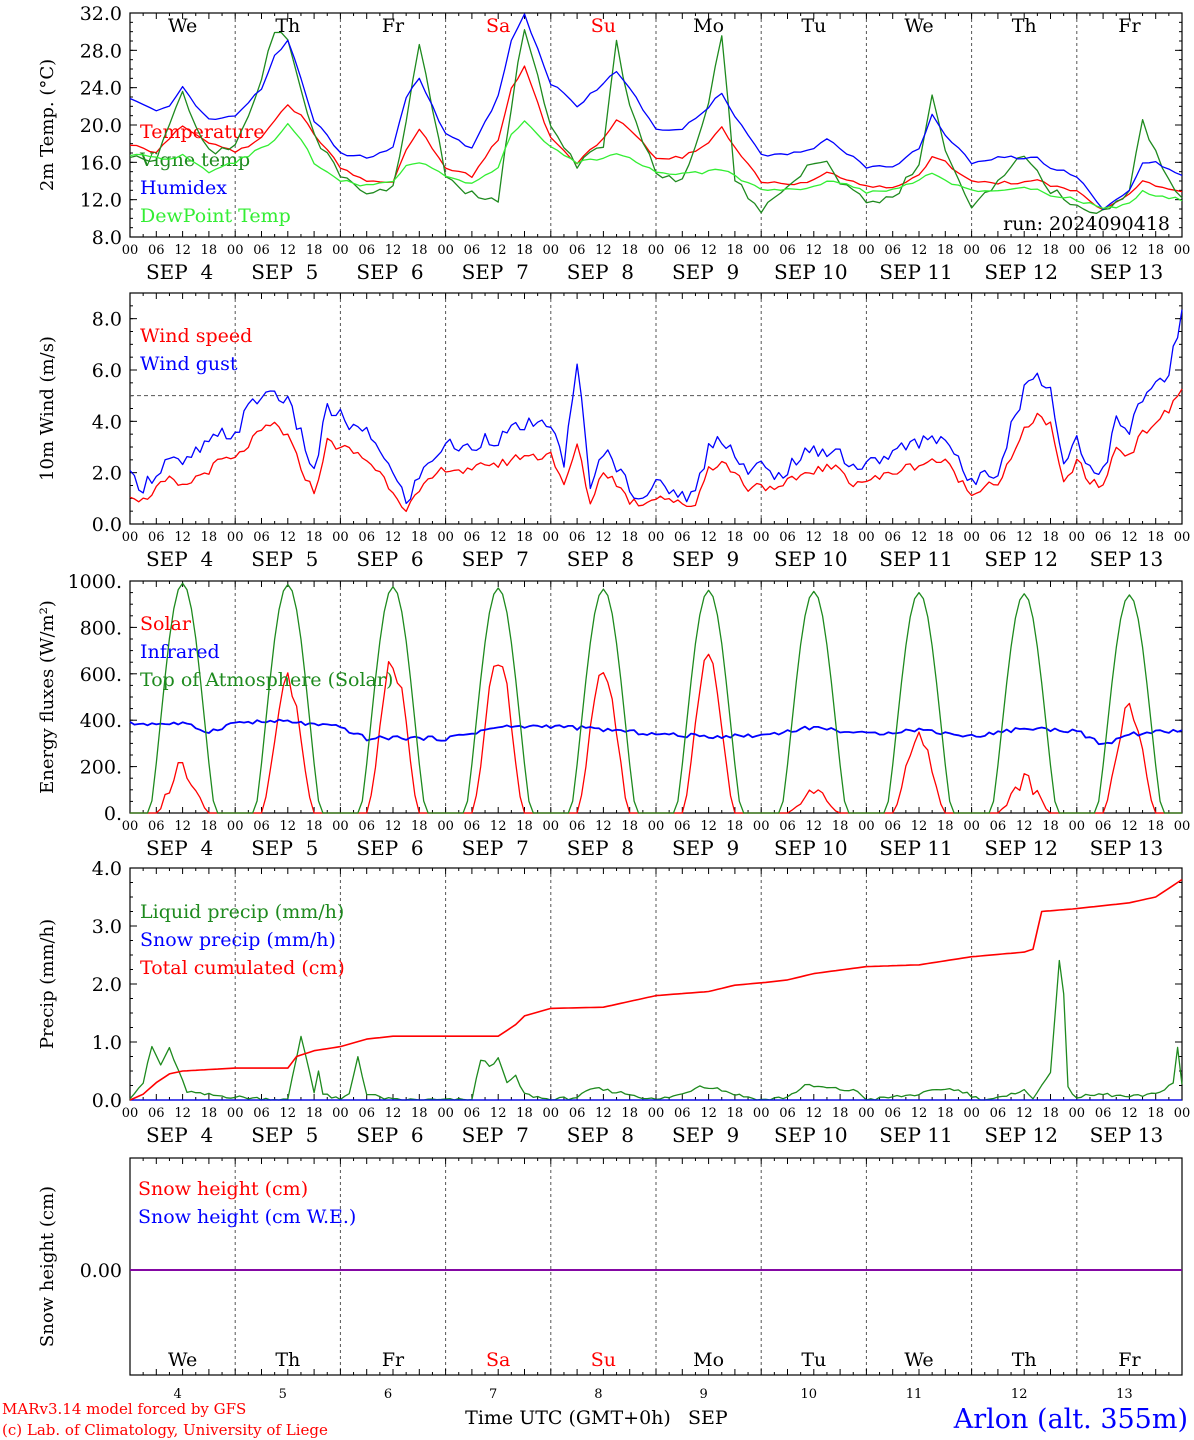 Image resolution: width=1194 pixels, height=1440 pixels. I want to click on day-number: 7, so click(493, 1394).